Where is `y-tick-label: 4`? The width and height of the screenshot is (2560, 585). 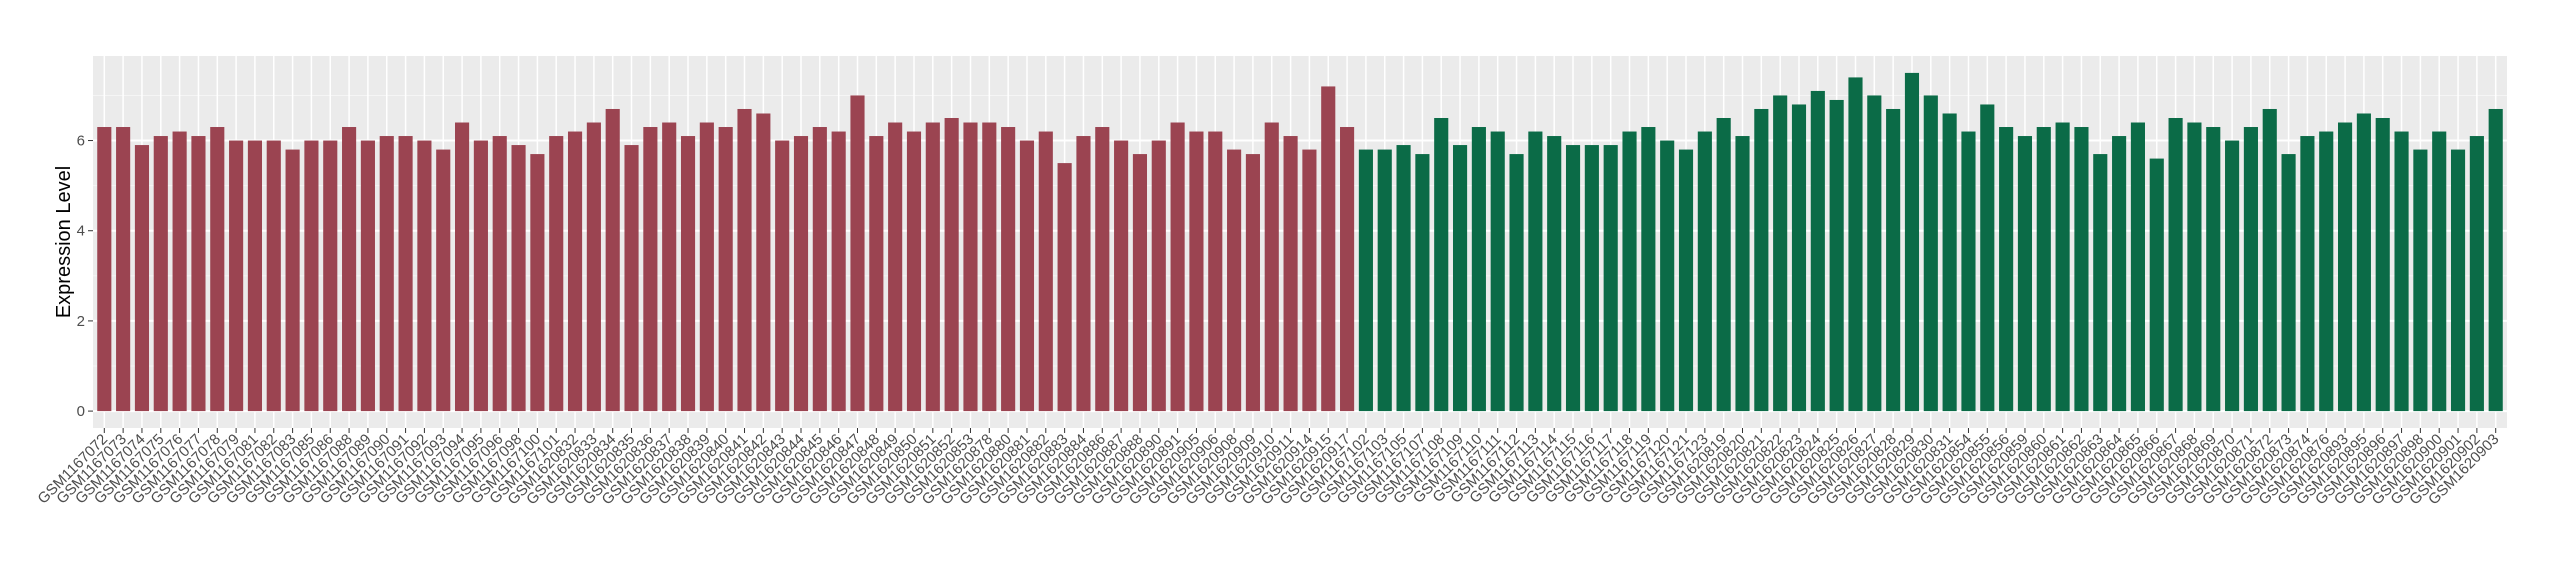 y-tick-label: 4 is located at coordinates (81, 231).